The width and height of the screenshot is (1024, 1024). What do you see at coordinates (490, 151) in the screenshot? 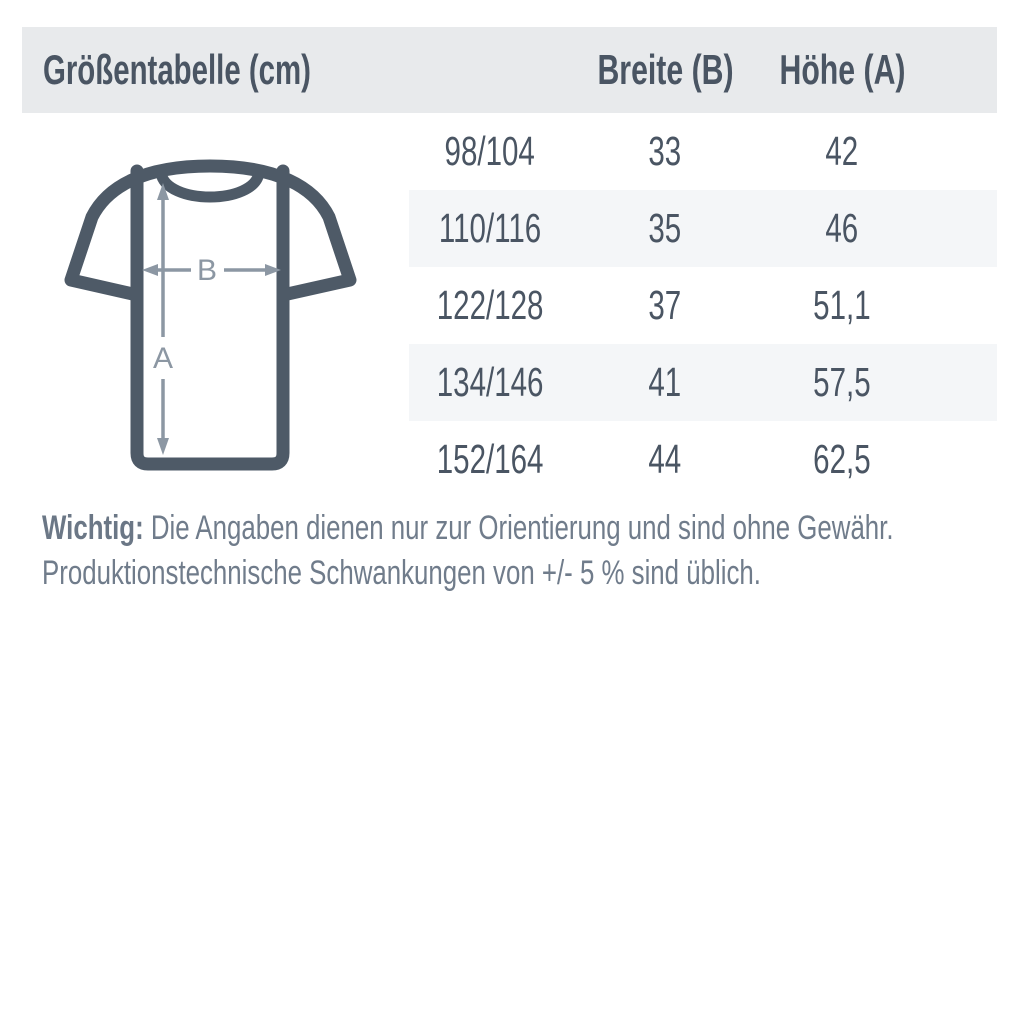
I see `size-cell: 98/104` at bounding box center [490, 151].